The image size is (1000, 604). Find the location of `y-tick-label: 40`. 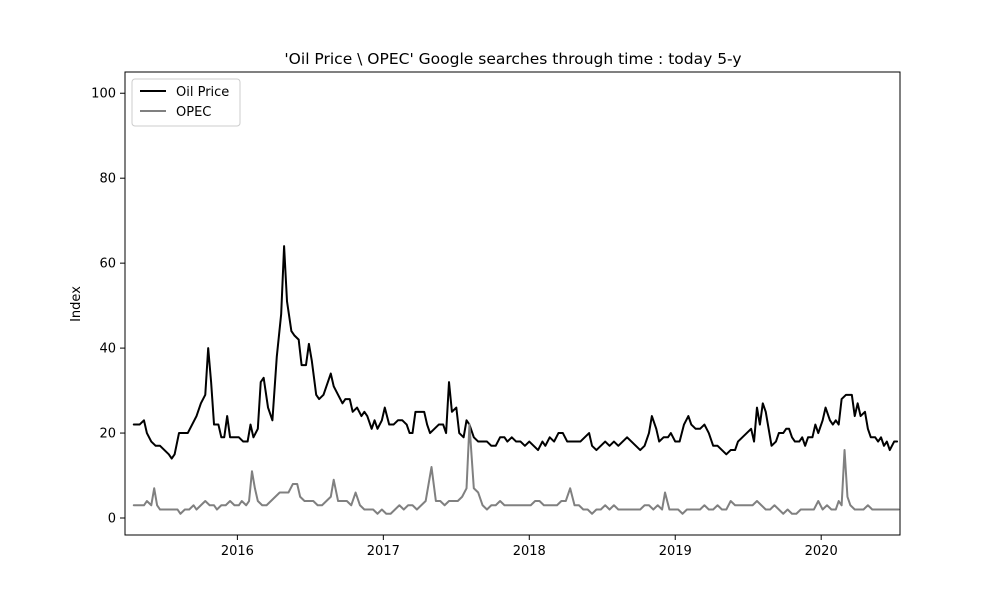

y-tick-label: 40 is located at coordinates (107, 349).